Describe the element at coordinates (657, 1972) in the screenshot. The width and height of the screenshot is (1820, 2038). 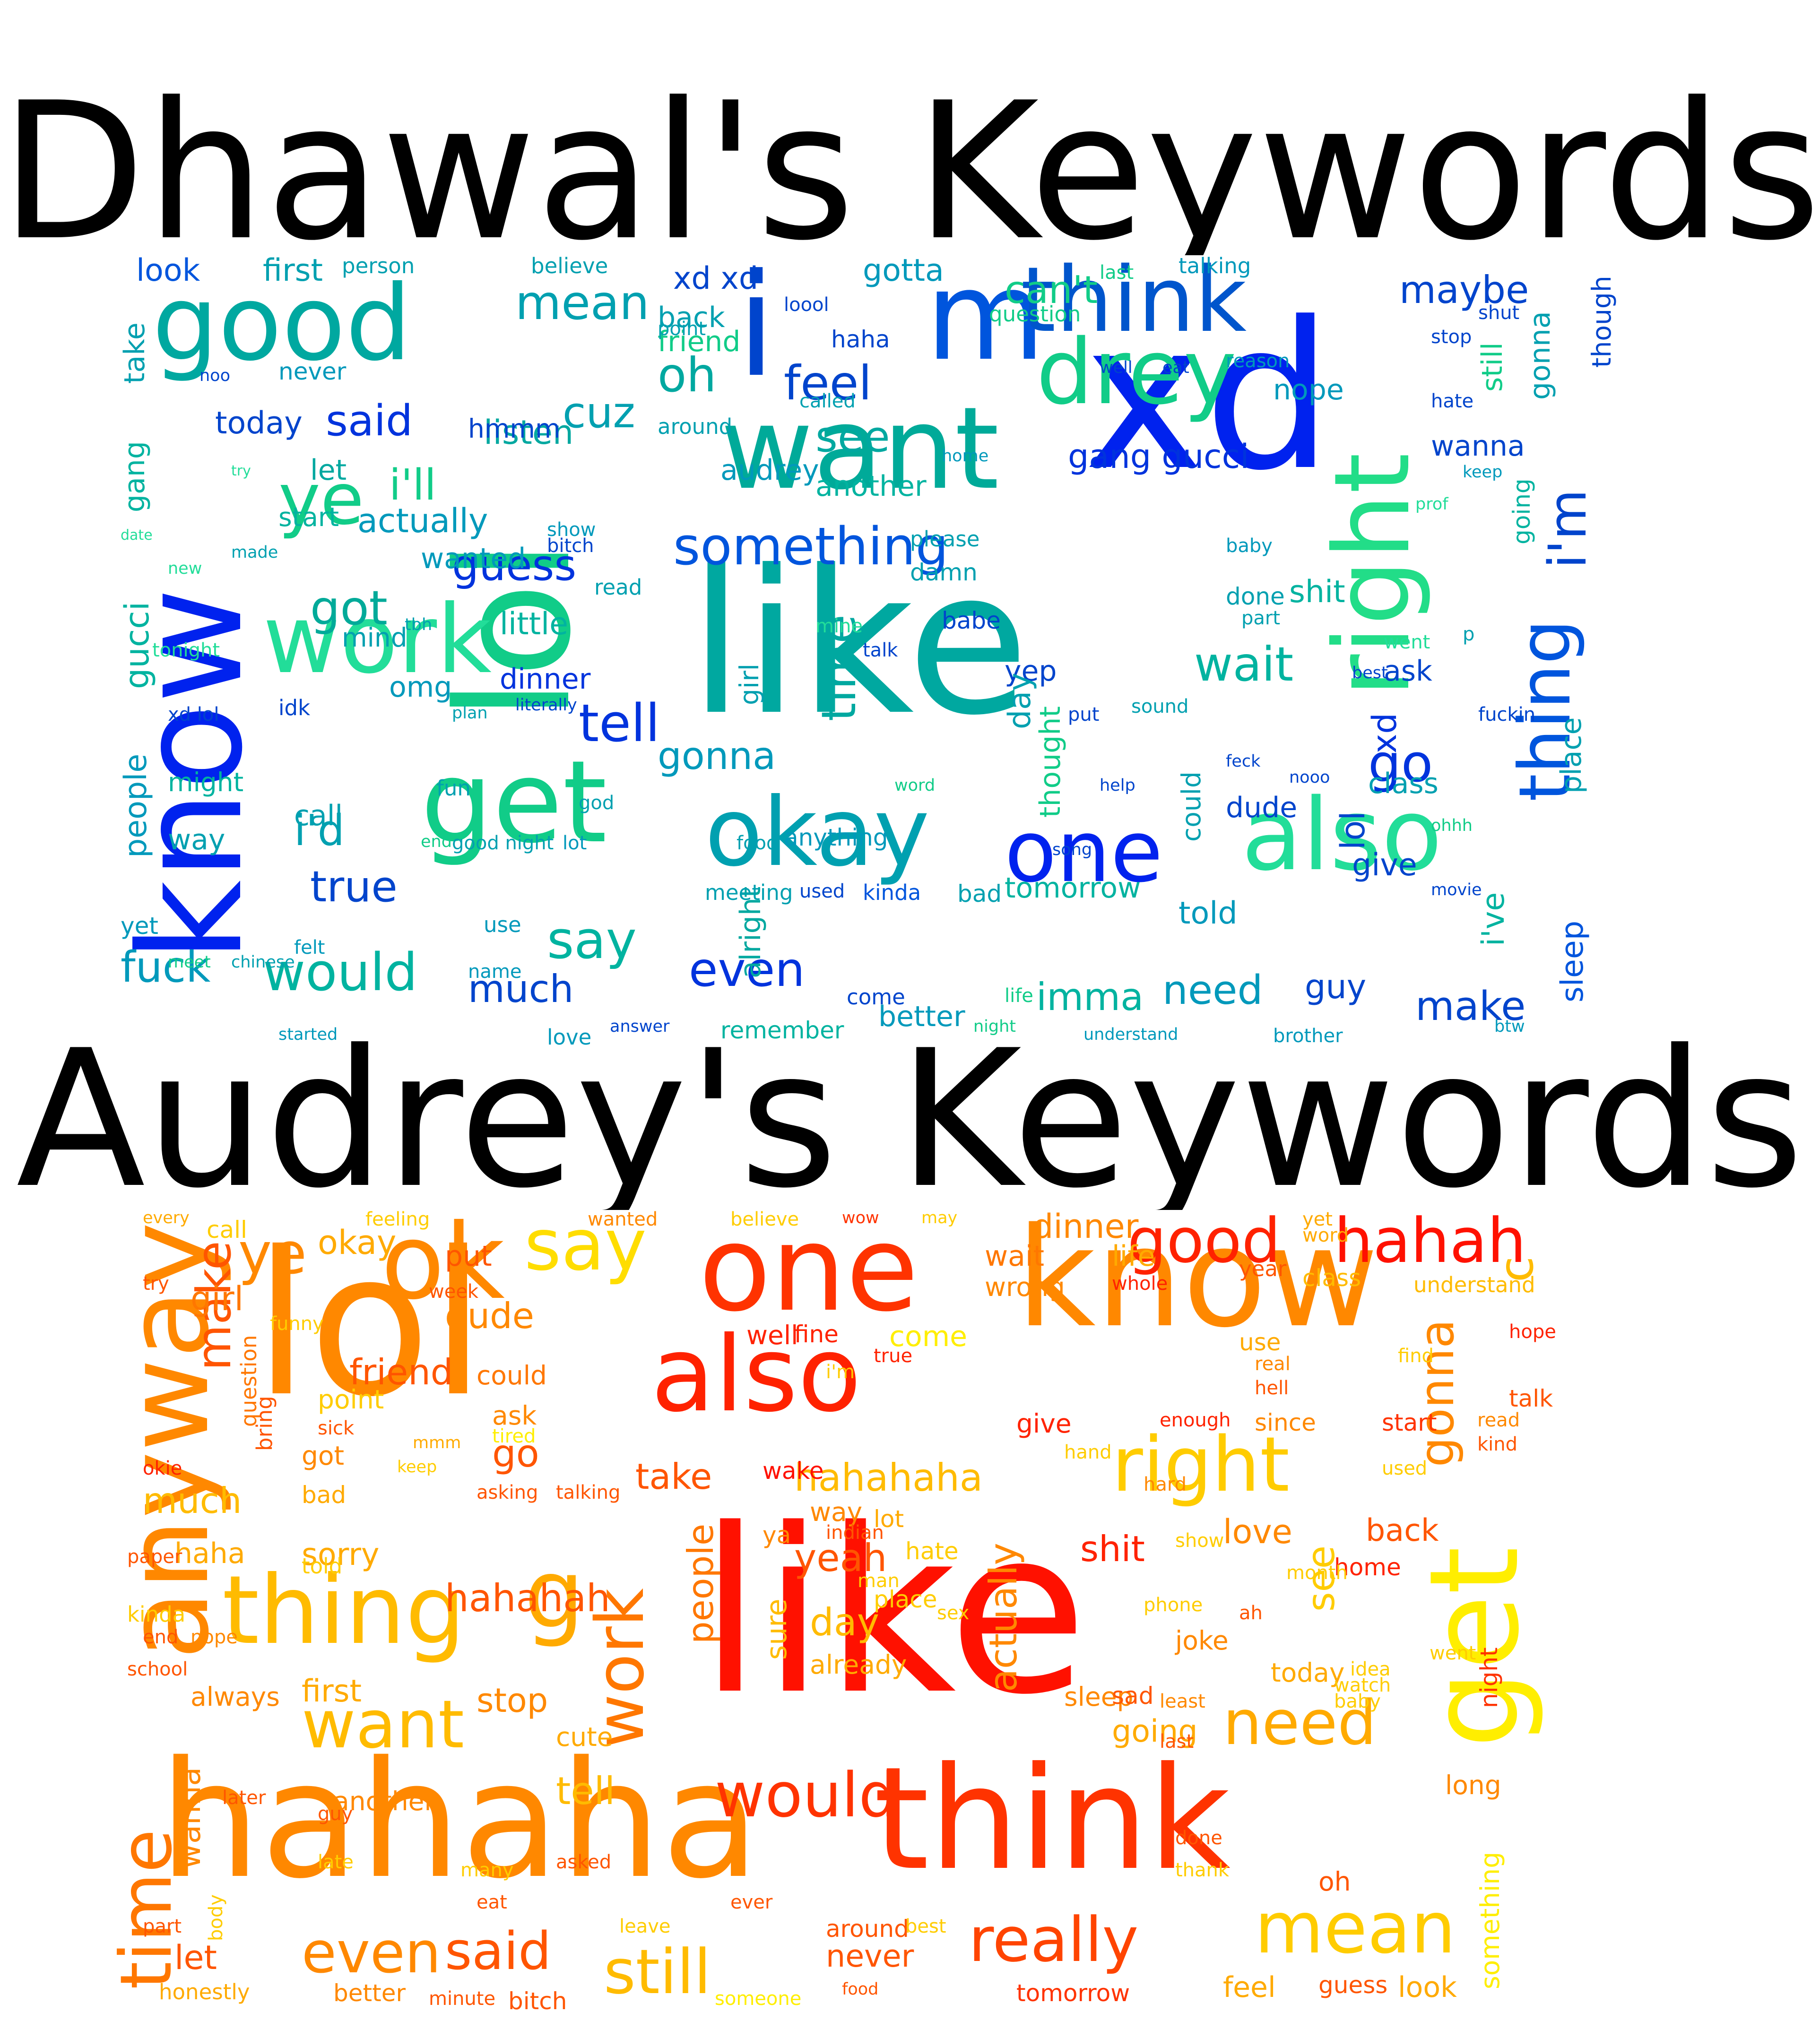
I see `word-still: still` at that location.